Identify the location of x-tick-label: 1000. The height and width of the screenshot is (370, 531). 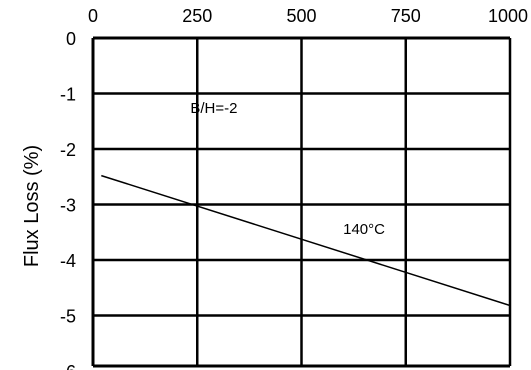
(508, 16).